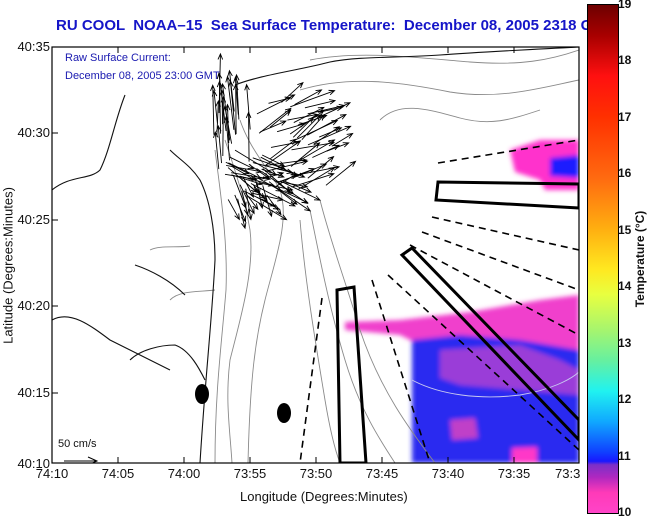 This screenshot has height=519, width=651. I want to click on x-tick-label: 73:55, so click(250, 473).